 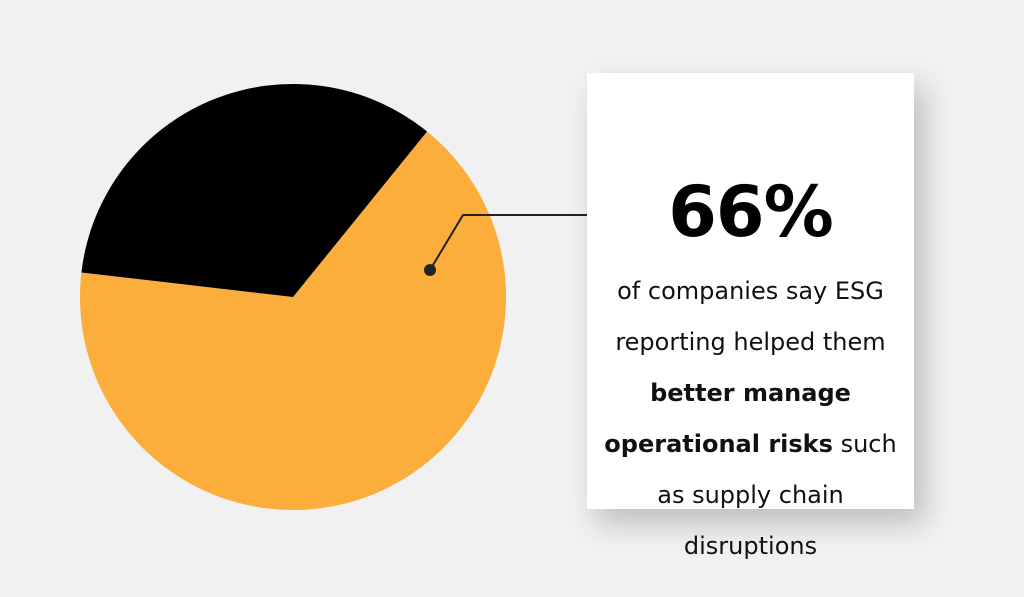 What do you see at coordinates (508, 242) in the screenshot?
I see `leader-line` at bounding box center [508, 242].